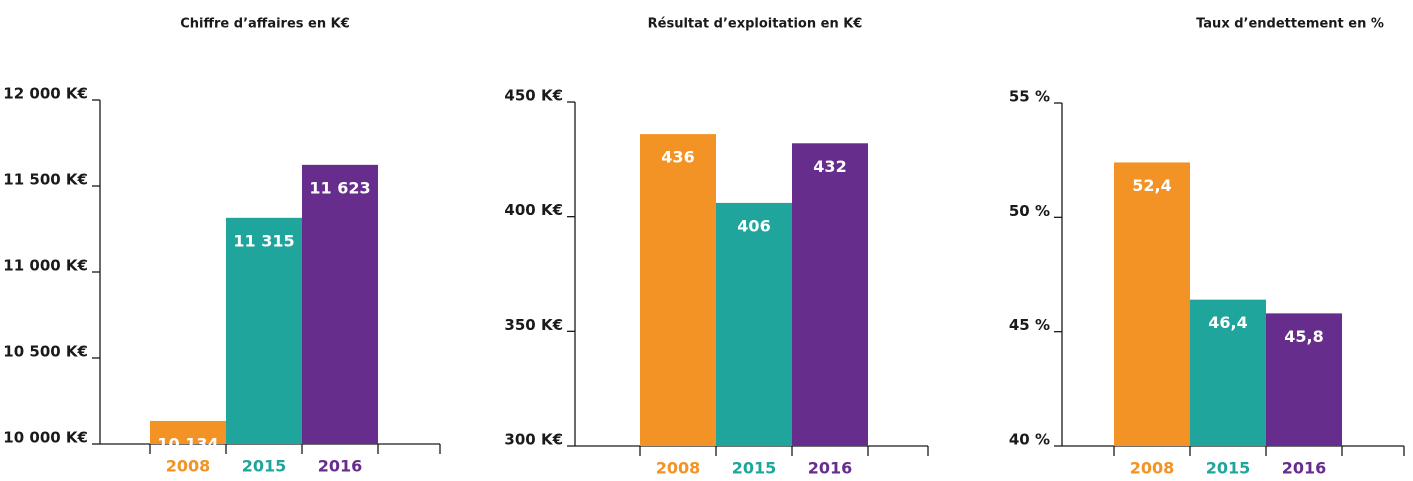 The width and height of the screenshot is (1413, 481). Describe the element at coordinates (265, 24) in the screenshot. I see `chart-title: Chiffre d’affaires en K€` at that location.